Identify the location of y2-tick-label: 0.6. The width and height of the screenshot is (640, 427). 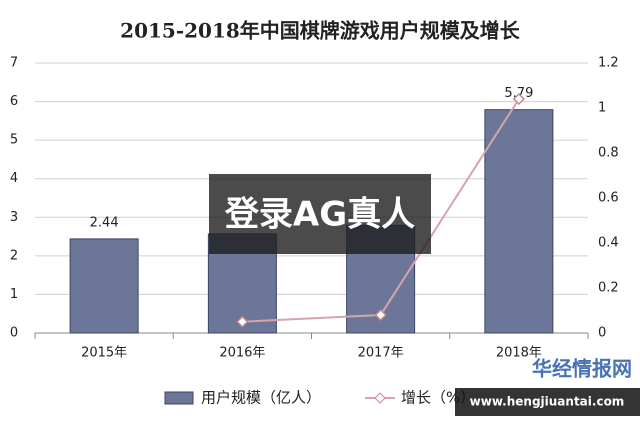
(608, 198).